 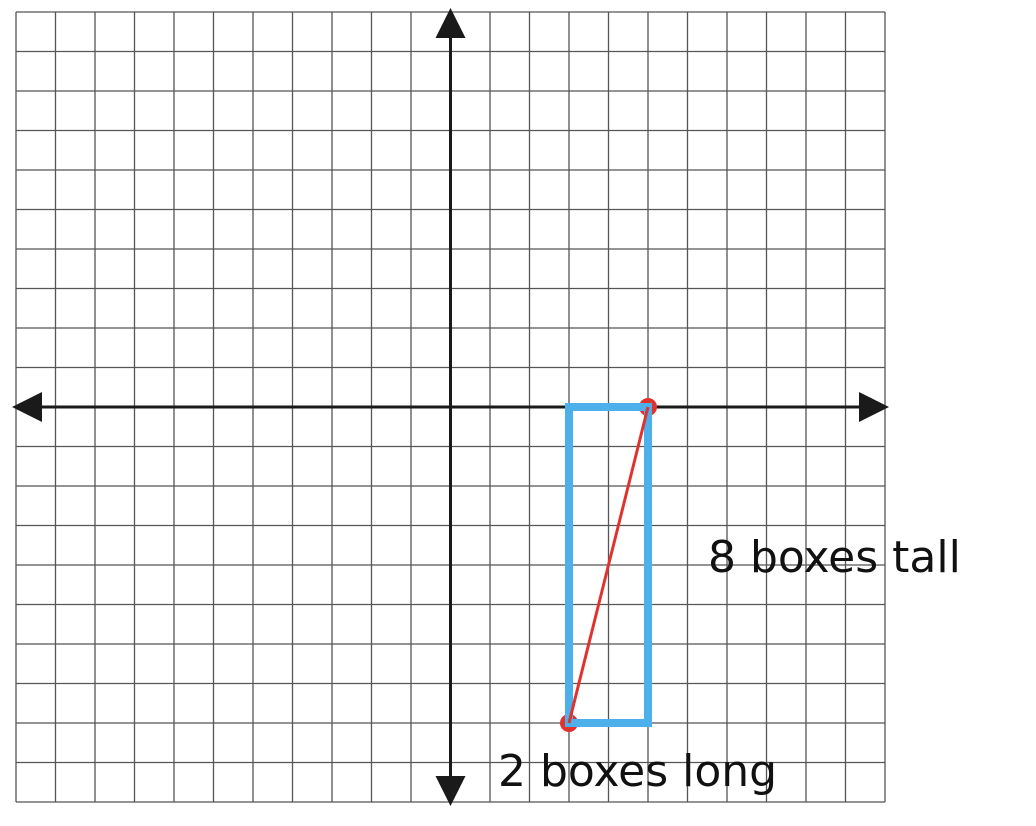 I want to click on shapes, so click(x=608, y=565).